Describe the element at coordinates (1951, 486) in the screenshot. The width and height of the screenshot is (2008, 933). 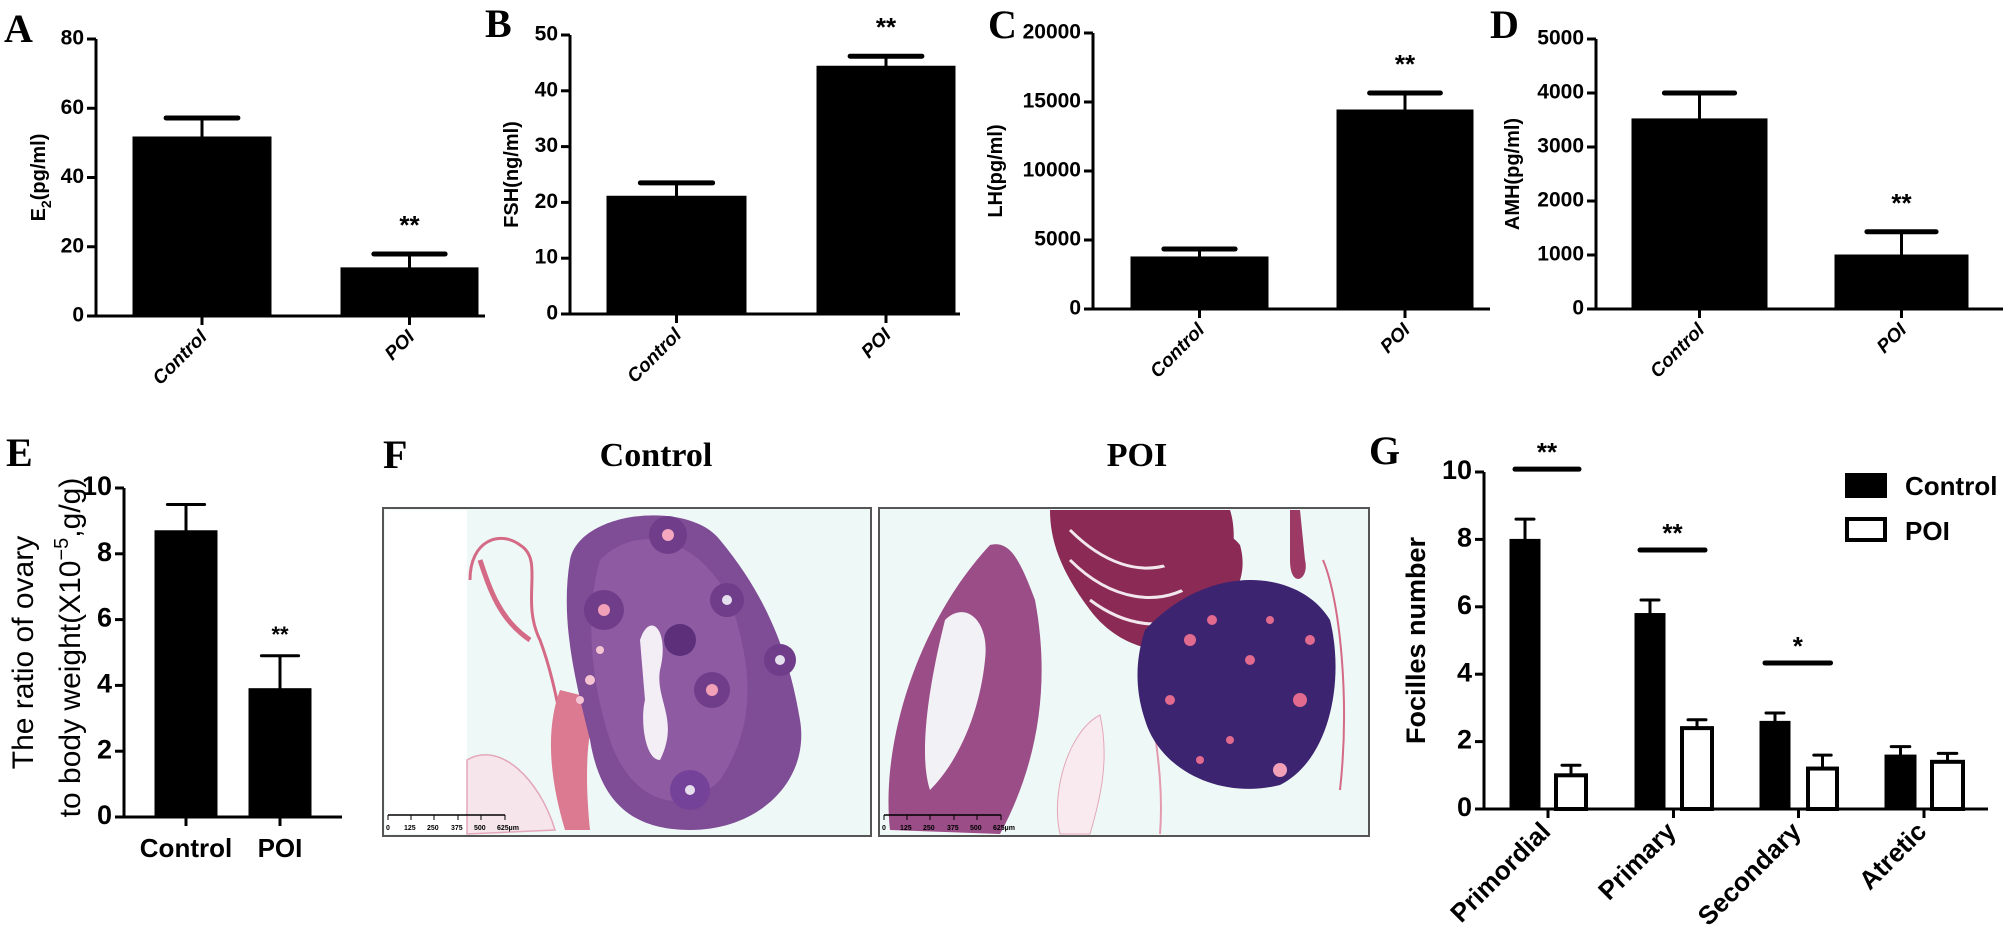
I see `legend-label: Control` at that location.